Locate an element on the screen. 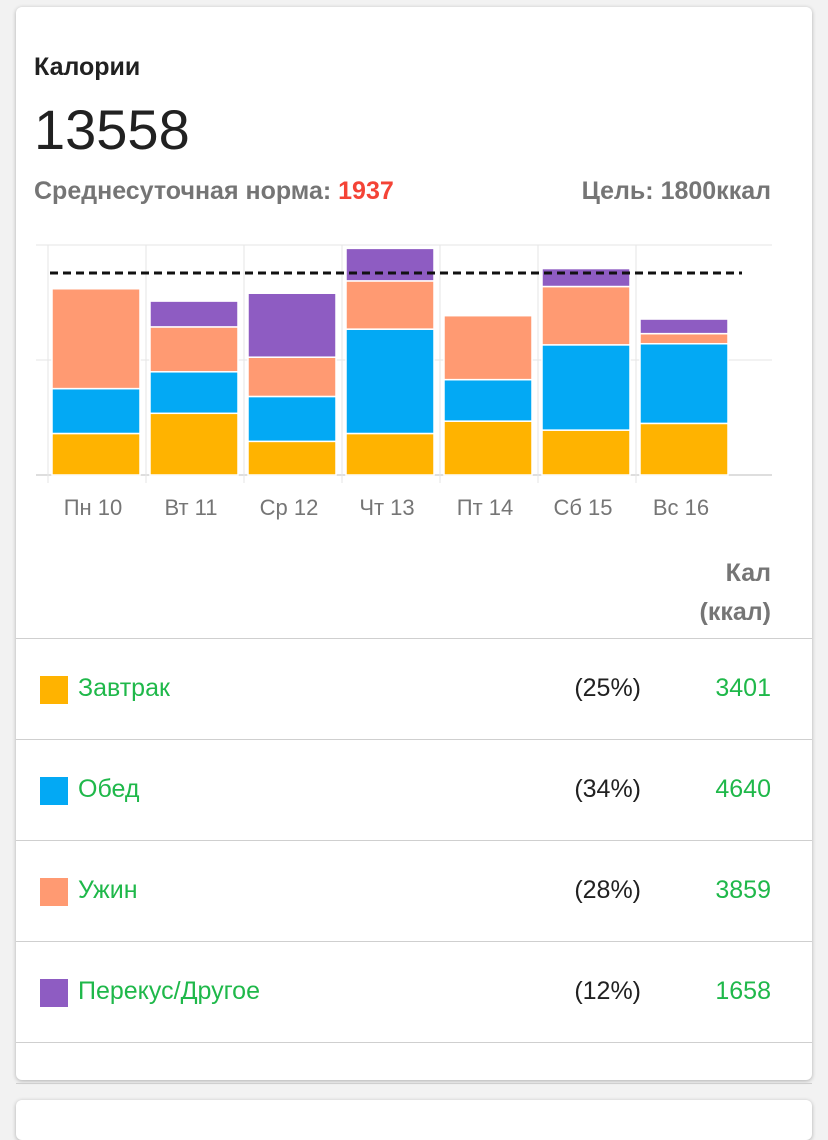  meal-value: 3401 is located at coordinates (743, 688).